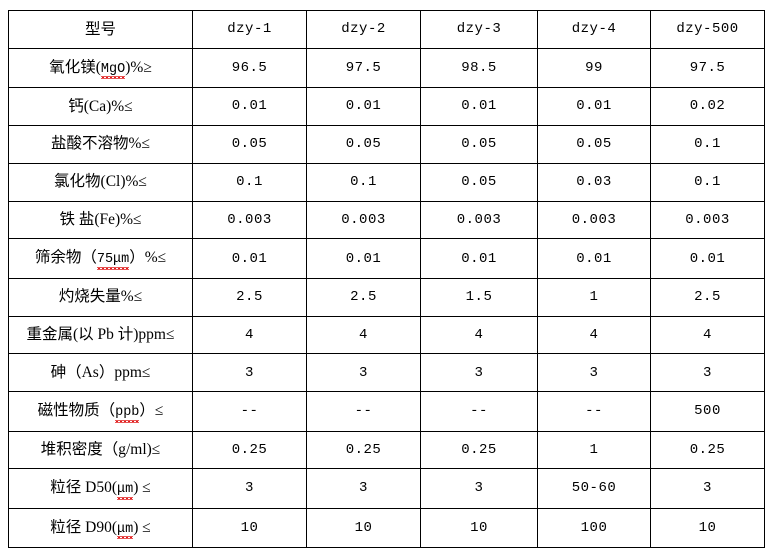  I want to click on row-label: 钙(Ca)%≤, so click(100, 106).